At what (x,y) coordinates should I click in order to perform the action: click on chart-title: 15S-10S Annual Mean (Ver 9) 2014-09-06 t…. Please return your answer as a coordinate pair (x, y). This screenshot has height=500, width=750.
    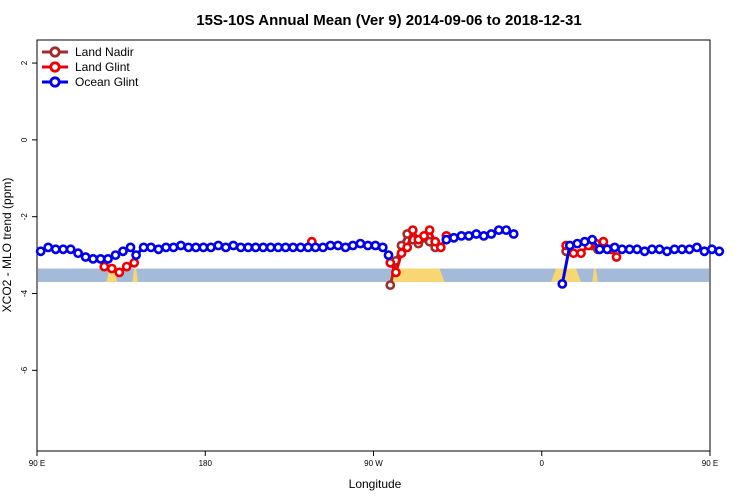
    Looking at the image, I should click on (388, 20).